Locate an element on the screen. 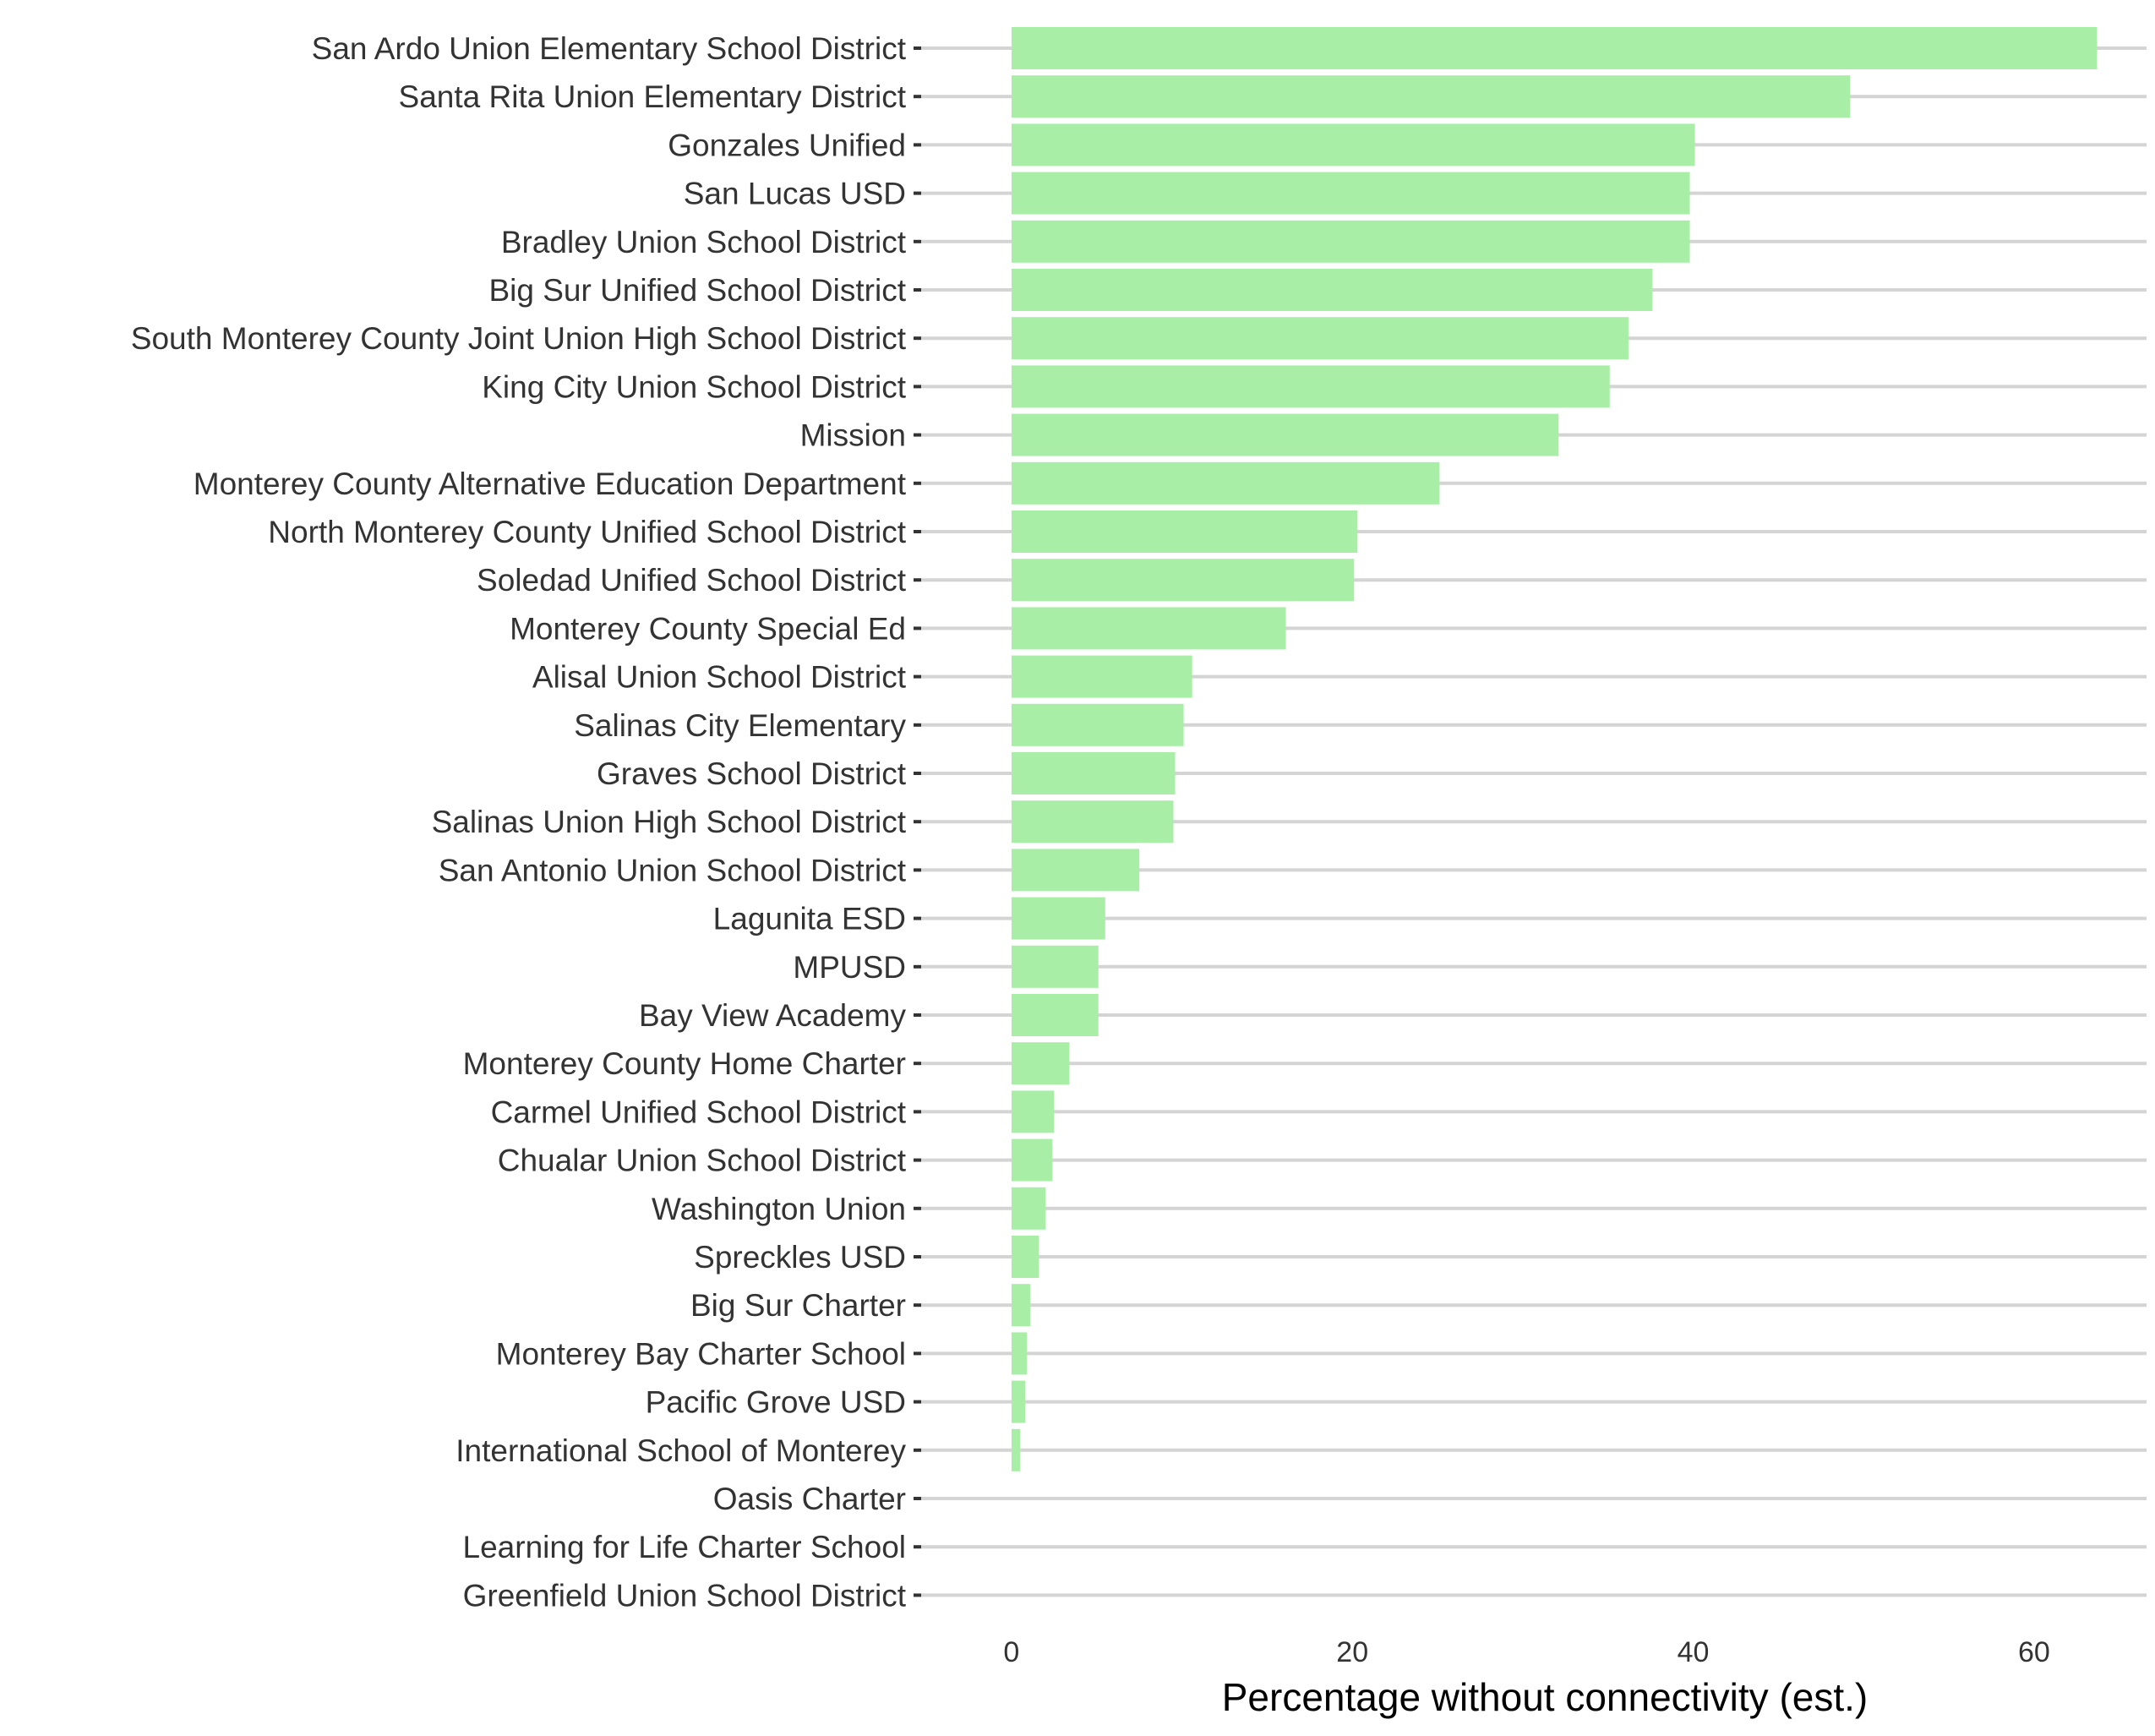 The width and height of the screenshot is (2155, 1736). x-axis-title: Percentage without connectivity (est.) is located at coordinates (1545, 1697).